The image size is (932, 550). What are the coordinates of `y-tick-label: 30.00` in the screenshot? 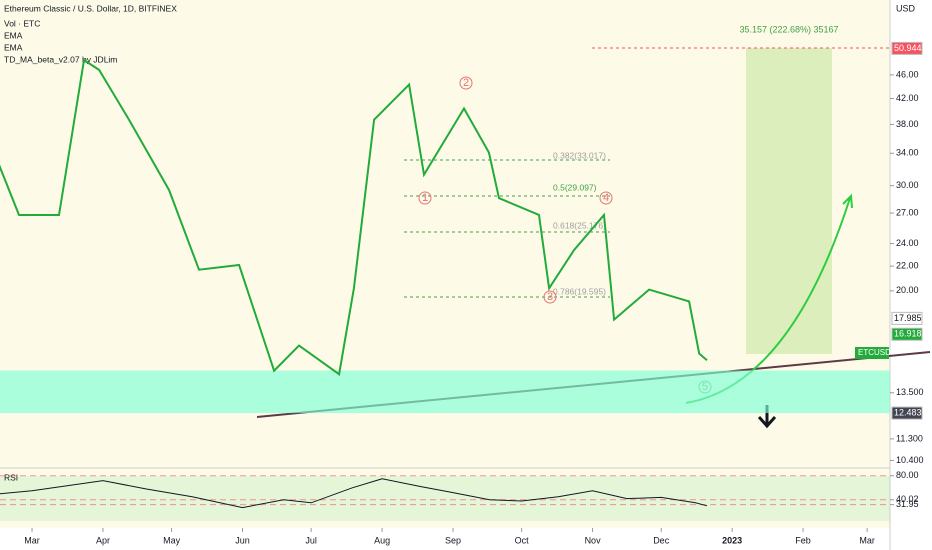 It's located at (907, 185).